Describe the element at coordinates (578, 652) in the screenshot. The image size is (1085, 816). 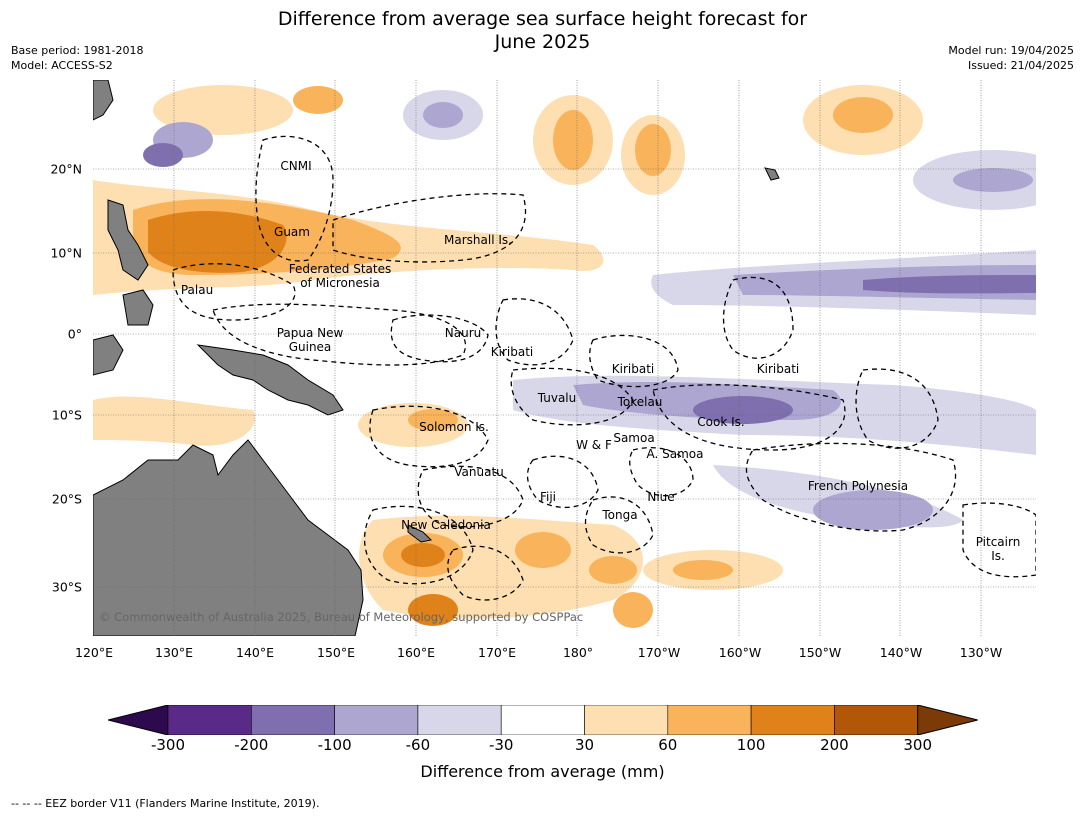
I see `lon-tick-label: 180°` at that location.